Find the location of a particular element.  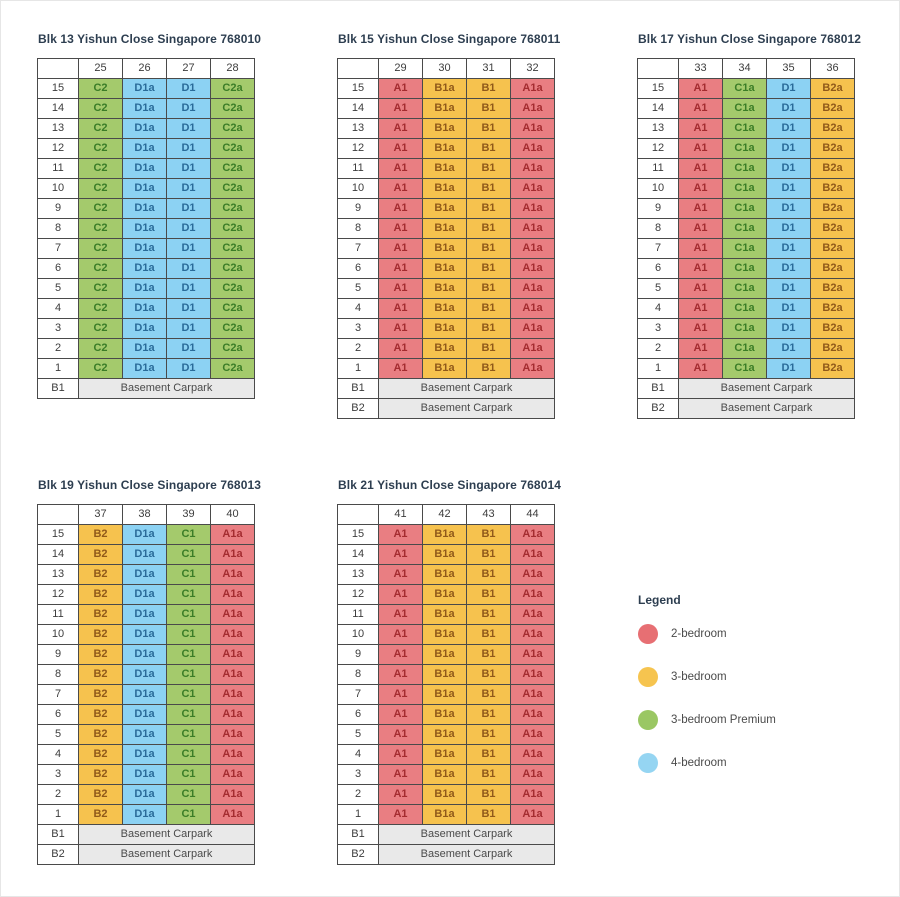

stack-number-cell: 32 is located at coordinates (532, 68).